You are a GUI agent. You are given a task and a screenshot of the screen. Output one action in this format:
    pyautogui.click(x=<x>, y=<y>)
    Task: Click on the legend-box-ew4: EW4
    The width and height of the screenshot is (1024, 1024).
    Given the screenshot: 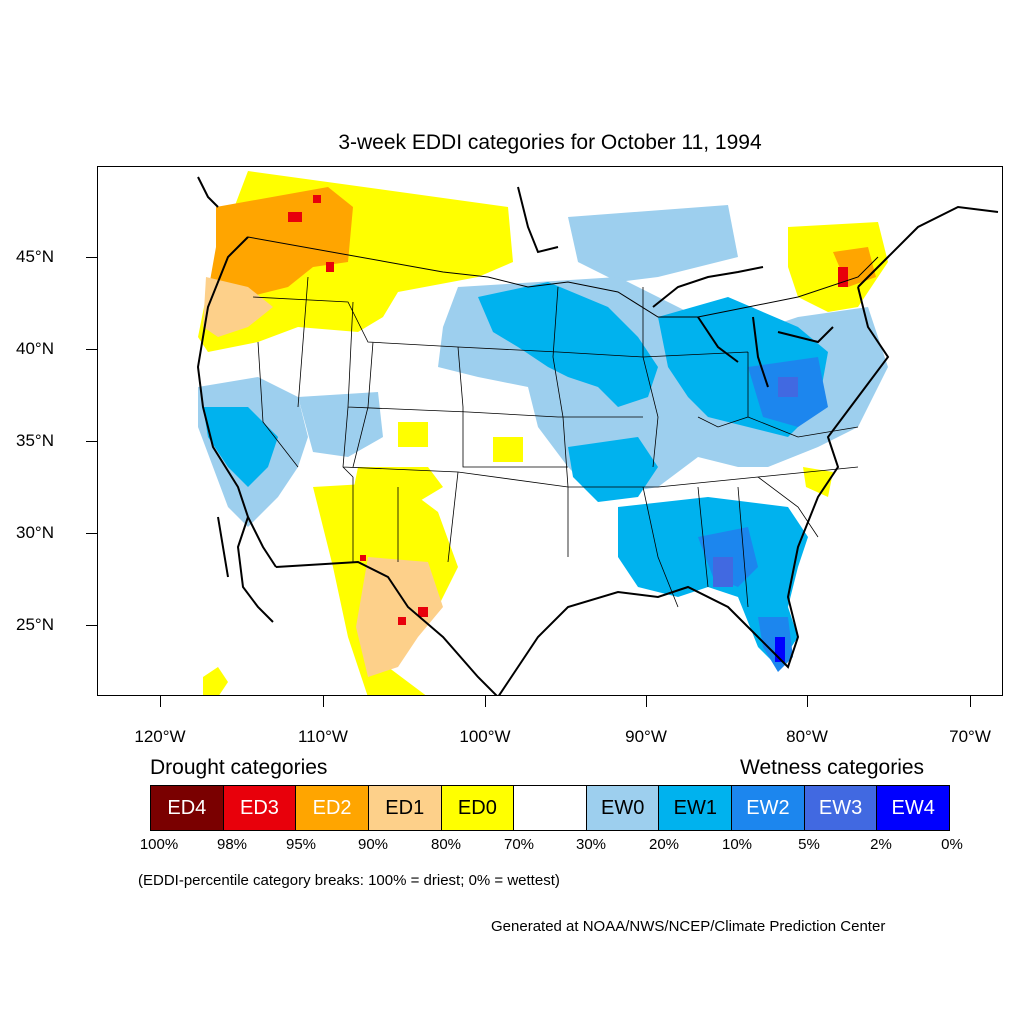 What is the action you would take?
    pyautogui.click(x=913, y=808)
    